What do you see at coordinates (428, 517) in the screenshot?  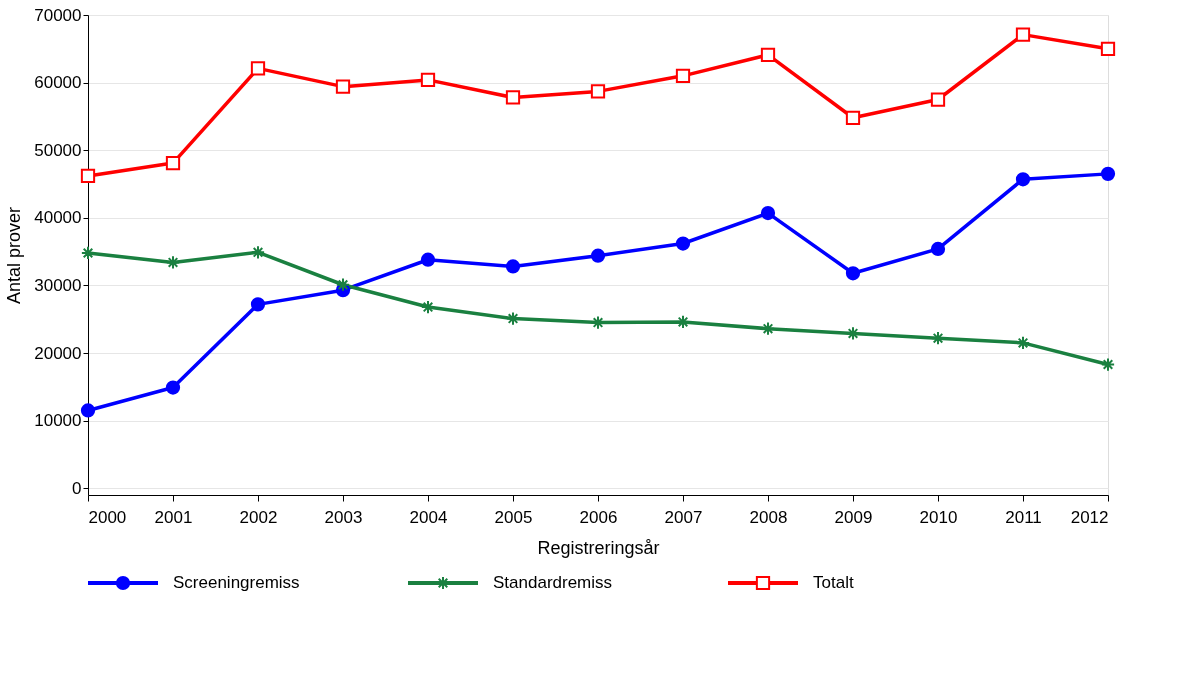 I see `x-tick-label: 2004` at bounding box center [428, 517].